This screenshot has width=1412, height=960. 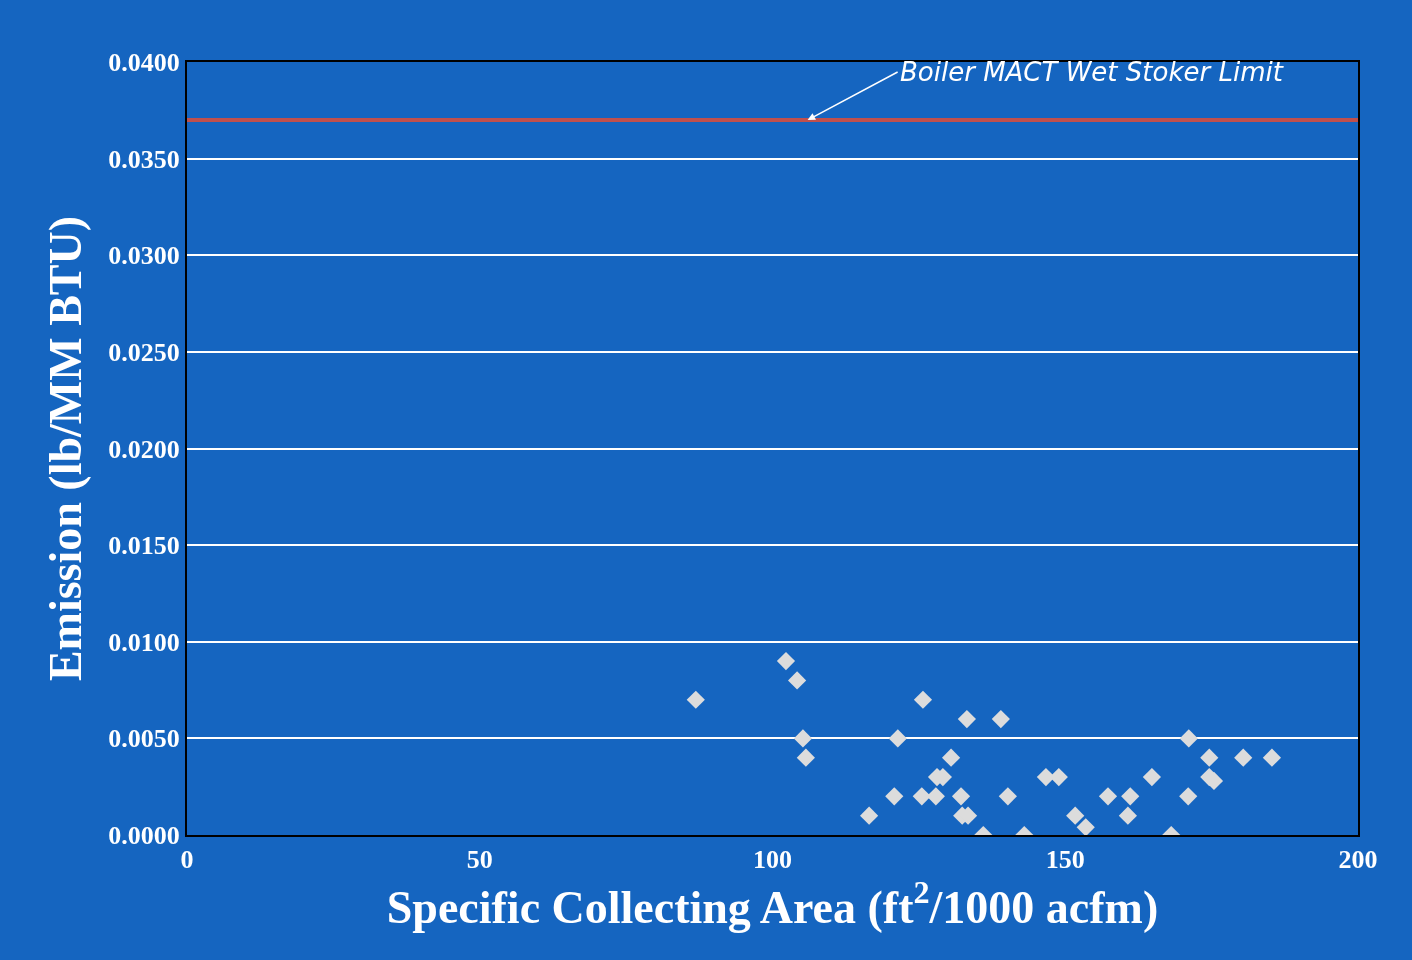 What do you see at coordinates (144, 256) in the screenshot?
I see `y-tick-label: 0.0300` at bounding box center [144, 256].